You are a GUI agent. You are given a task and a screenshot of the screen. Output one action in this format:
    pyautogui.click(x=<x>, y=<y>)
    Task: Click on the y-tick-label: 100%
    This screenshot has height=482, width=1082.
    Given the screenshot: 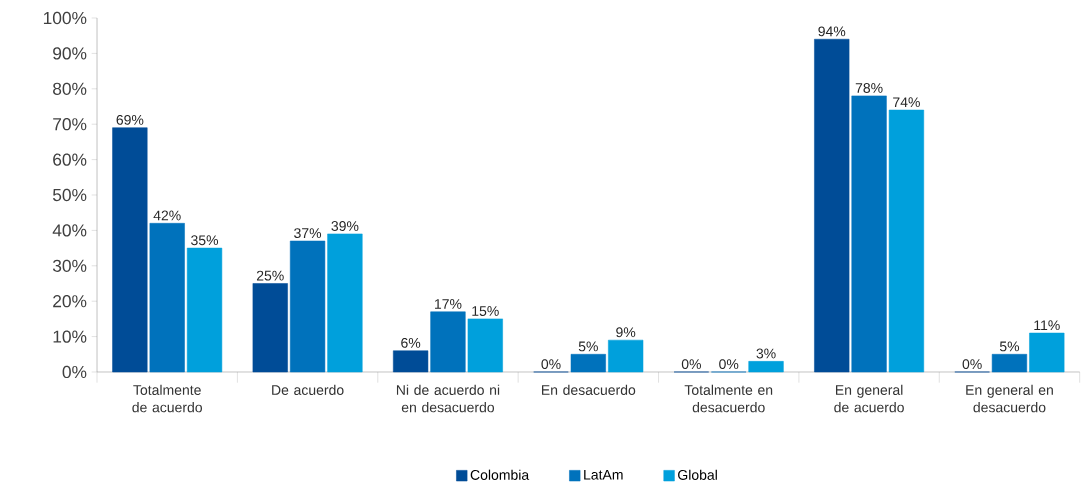 What is the action you would take?
    pyautogui.click(x=65, y=18)
    